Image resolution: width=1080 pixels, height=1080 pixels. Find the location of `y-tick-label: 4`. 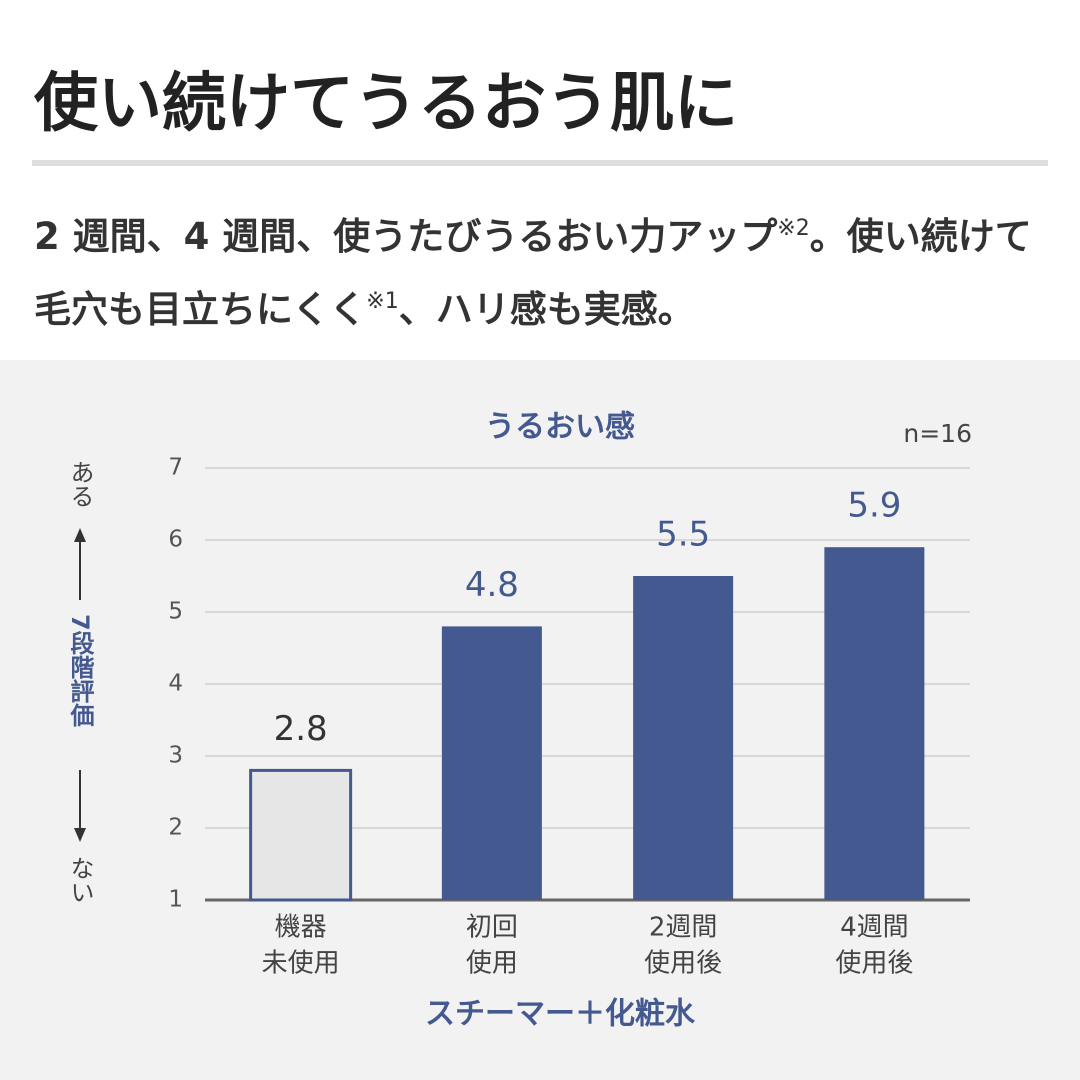

y-tick-label: 4 is located at coordinates (175, 684).